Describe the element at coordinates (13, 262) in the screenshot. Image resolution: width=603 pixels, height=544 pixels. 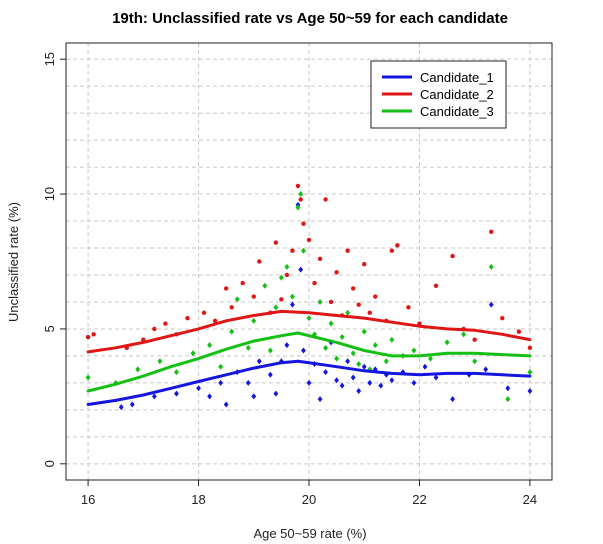
I see `y-axis-label: Unclassified rate (%)` at that location.